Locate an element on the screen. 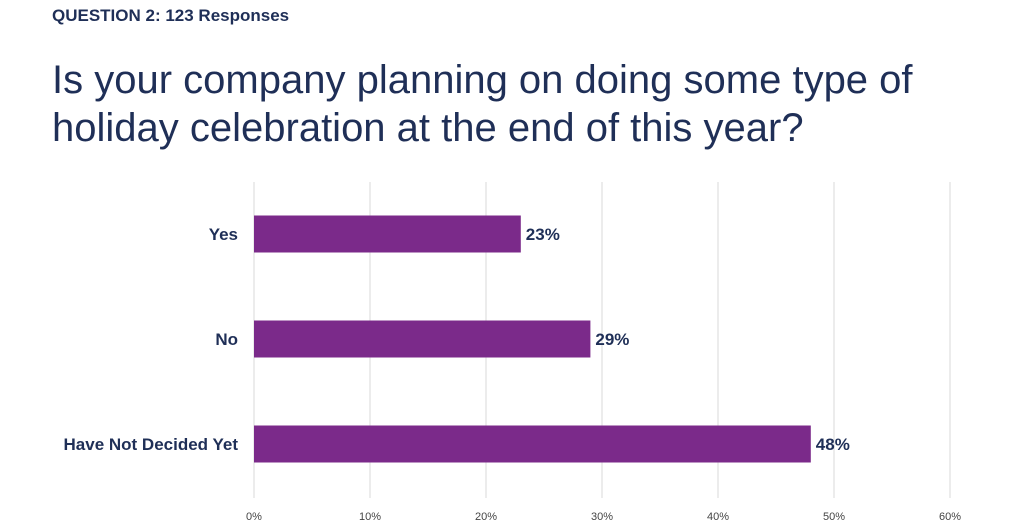 The height and width of the screenshot is (532, 1024). x-tick-label: 20% is located at coordinates (486, 517).